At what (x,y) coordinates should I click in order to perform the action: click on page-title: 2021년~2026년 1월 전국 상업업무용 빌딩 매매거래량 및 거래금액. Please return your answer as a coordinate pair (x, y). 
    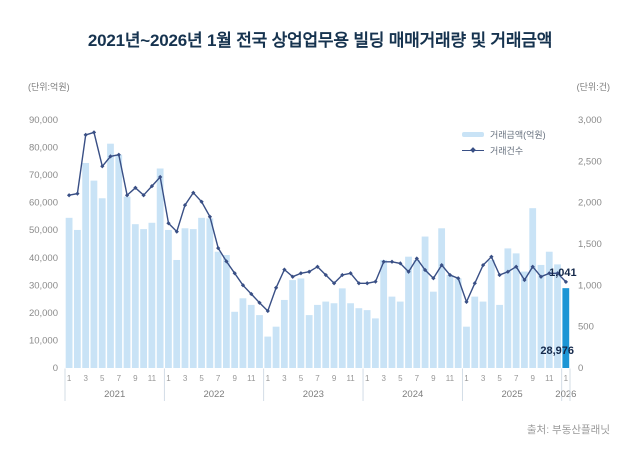
    Looking at the image, I should click on (320, 40).